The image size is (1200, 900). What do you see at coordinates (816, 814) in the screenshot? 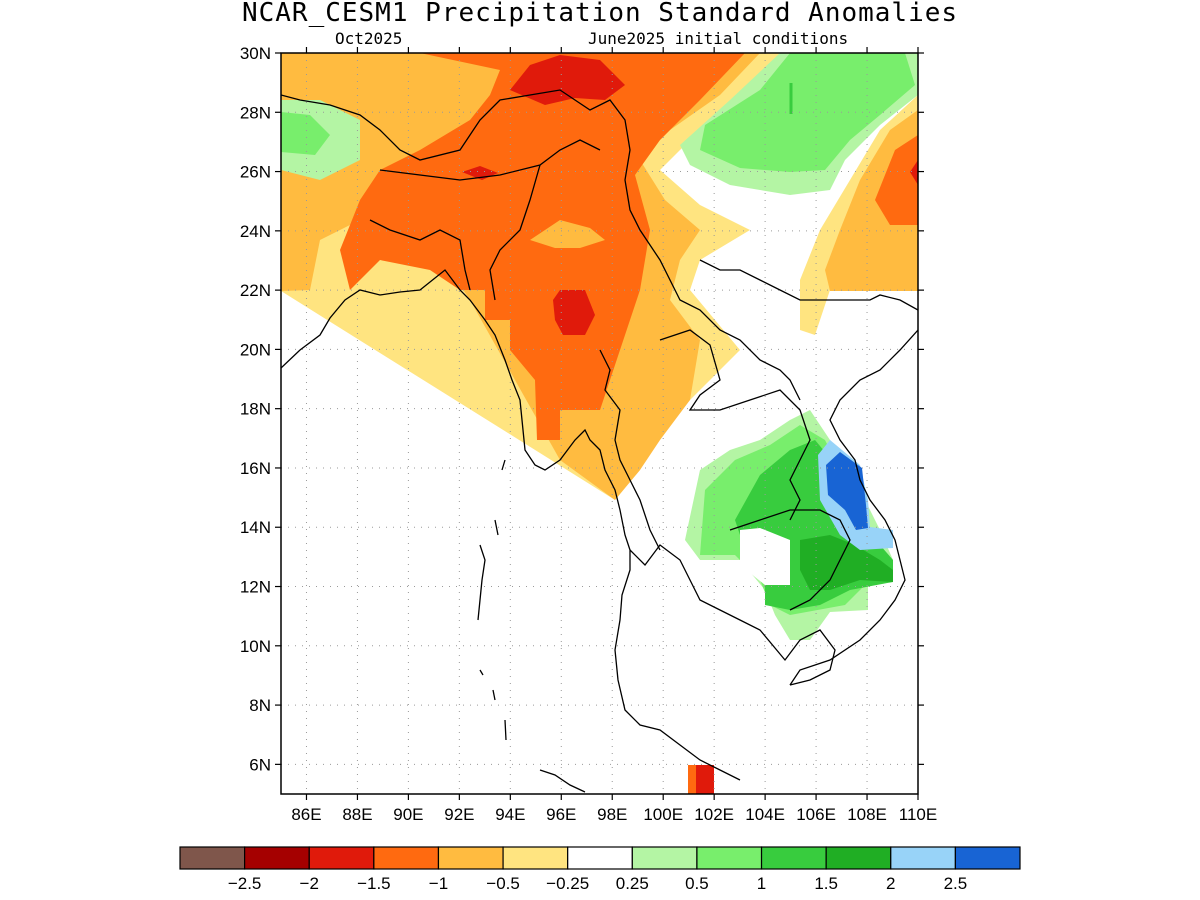
I see `lon-tick-label: 106E` at bounding box center [816, 814].